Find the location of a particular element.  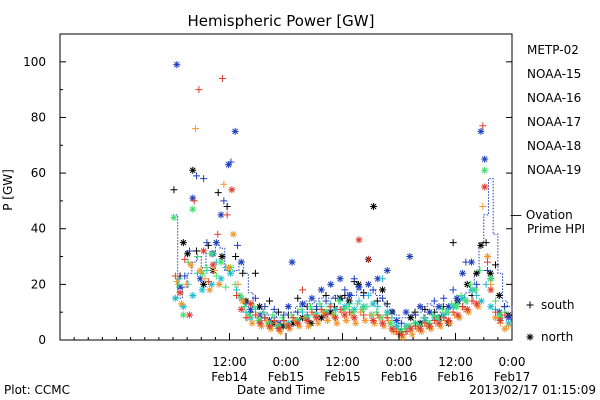

chart-title: Hemispheric Power [GW] is located at coordinates (281, 21).